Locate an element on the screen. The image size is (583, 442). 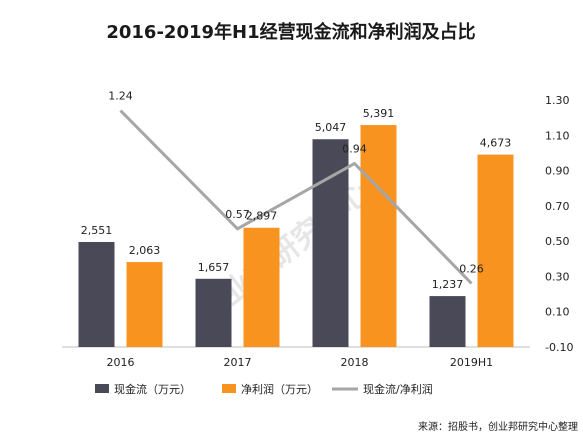
right-y-tick-label: 0.10 is located at coordinates (557, 312).